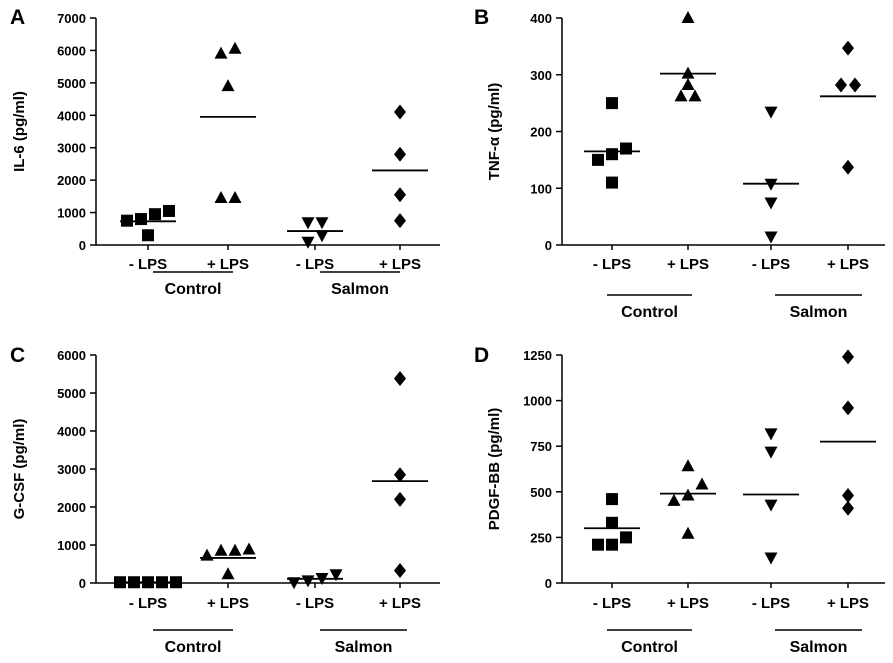 The width and height of the screenshot is (893, 663). I want to click on y-axis-title: PDGF-BB (pg/ml), so click(494, 469).